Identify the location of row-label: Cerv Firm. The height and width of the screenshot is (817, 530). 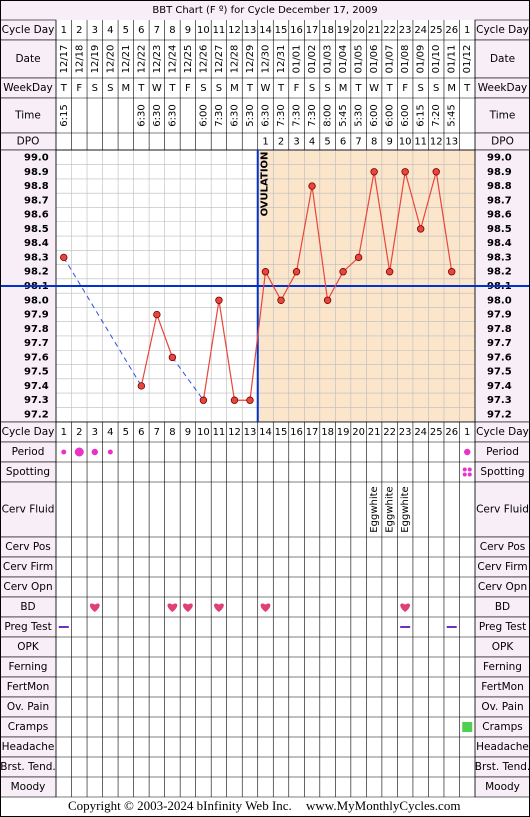
(28, 567).